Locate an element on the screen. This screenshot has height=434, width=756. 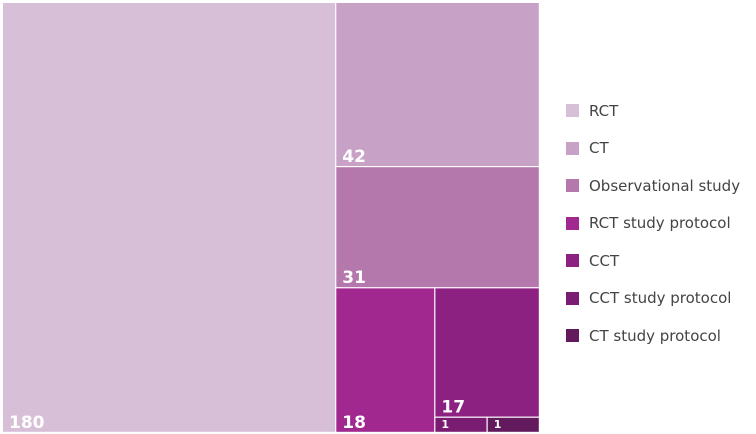
legend-item-cct-study-protocol: CCT study protocol is located at coordinates (653, 299).